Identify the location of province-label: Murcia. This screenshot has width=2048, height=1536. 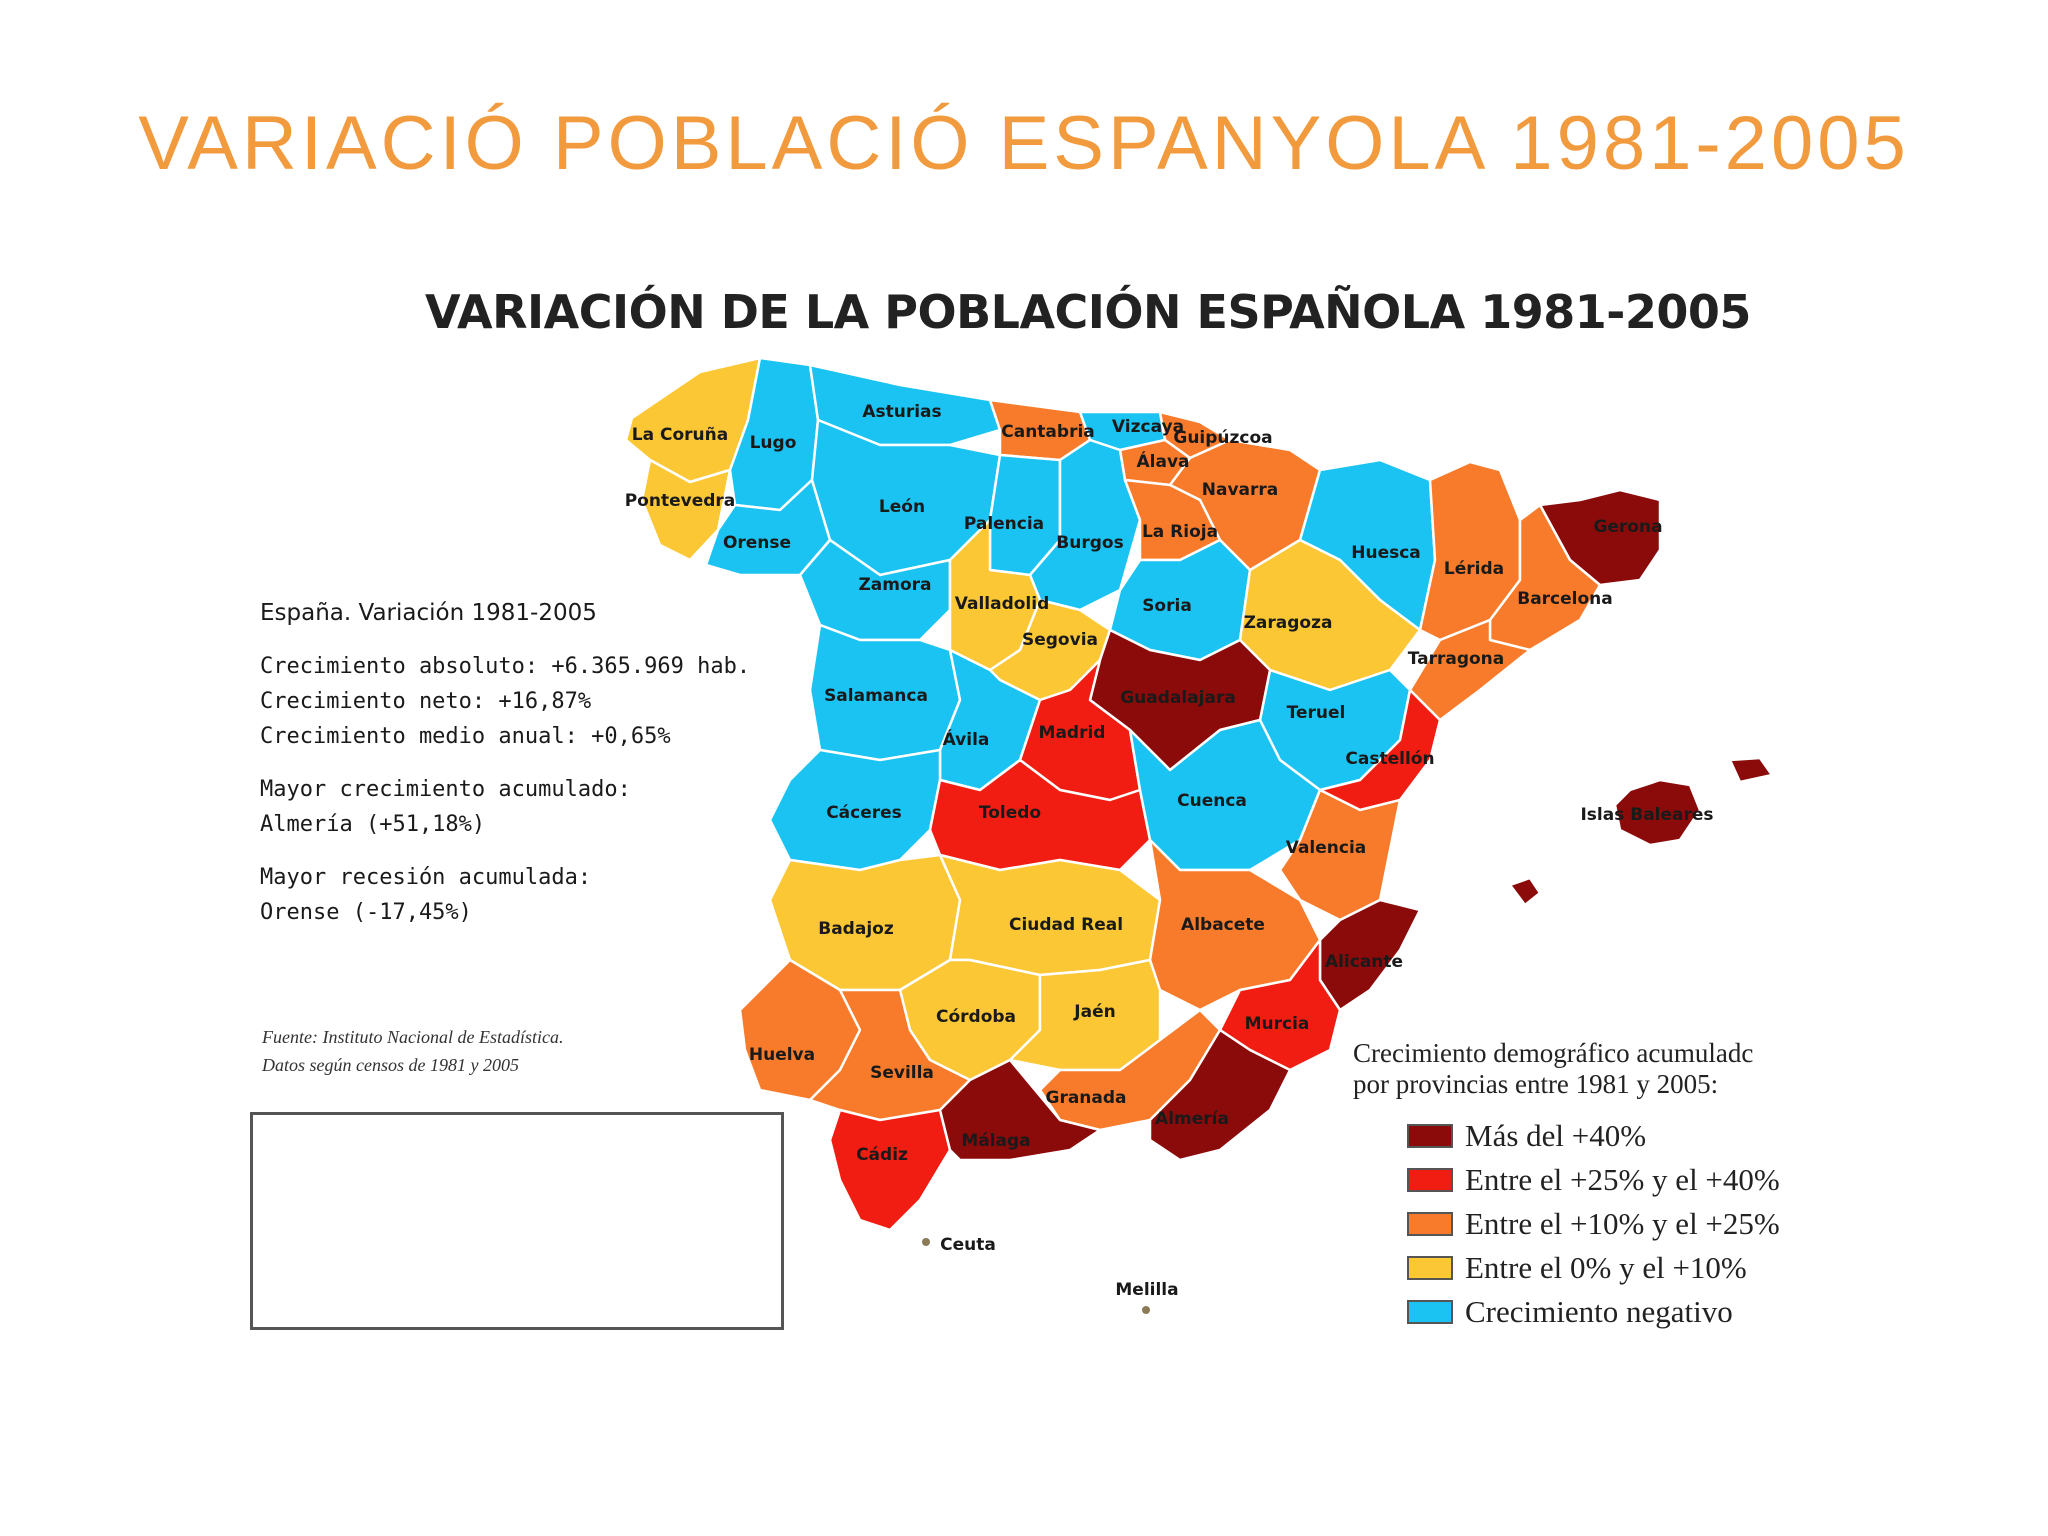
(1277, 1024).